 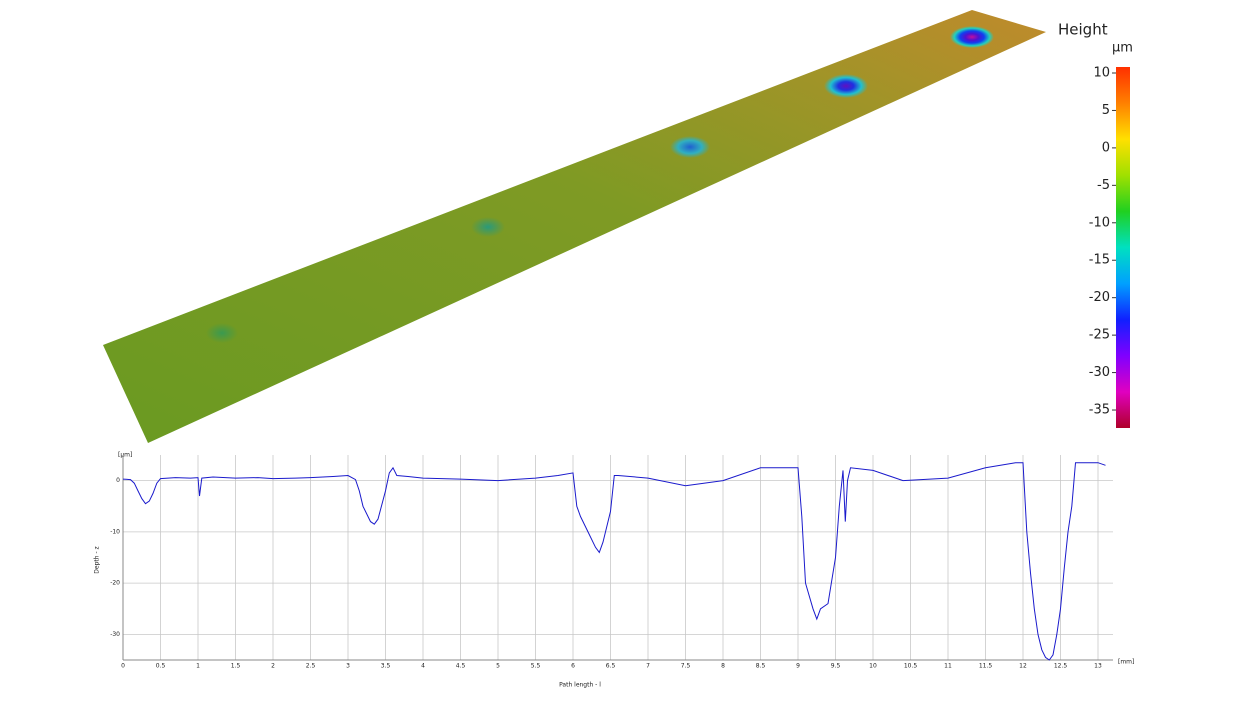 What do you see at coordinates (536, 666) in the screenshot?
I see `x-tick-label: 5.5` at bounding box center [536, 666].